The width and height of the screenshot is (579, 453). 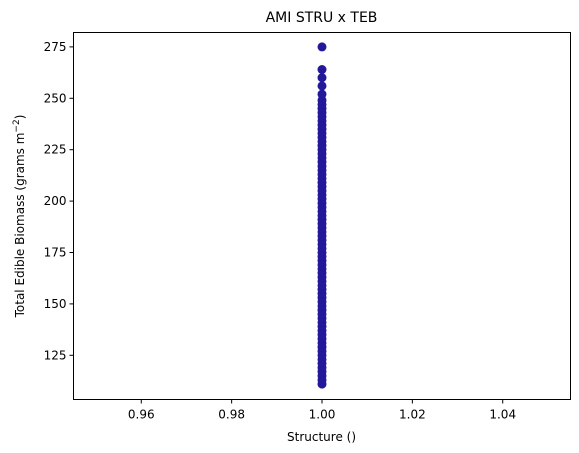 What do you see at coordinates (231, 415) in the screenshot?
I see `x-tick-label: 0.98` at bounding box center [231, 415].